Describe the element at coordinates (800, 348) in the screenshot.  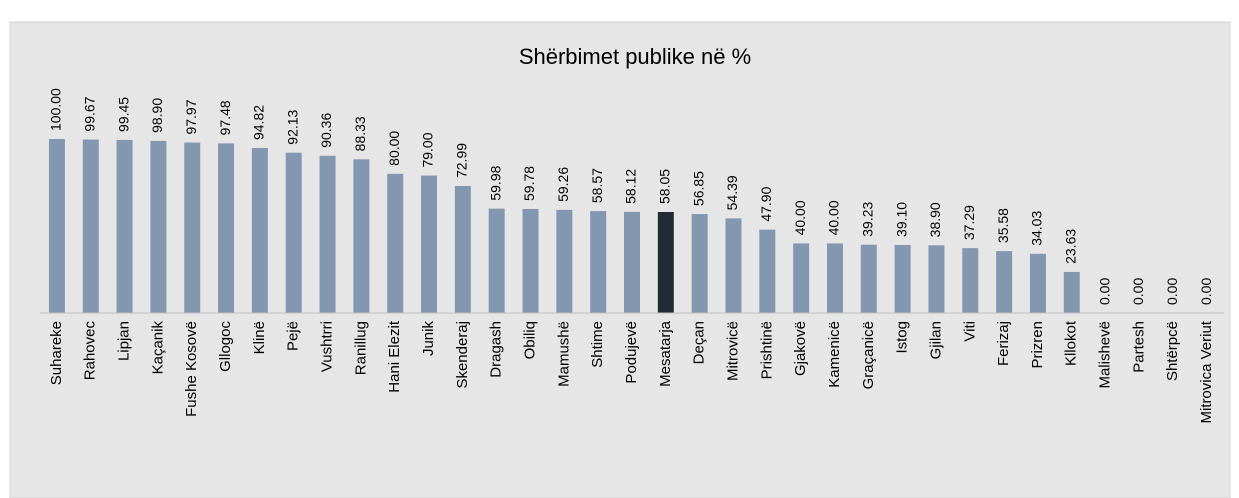
I see `x-tick-label: Gjakovë` at that location.